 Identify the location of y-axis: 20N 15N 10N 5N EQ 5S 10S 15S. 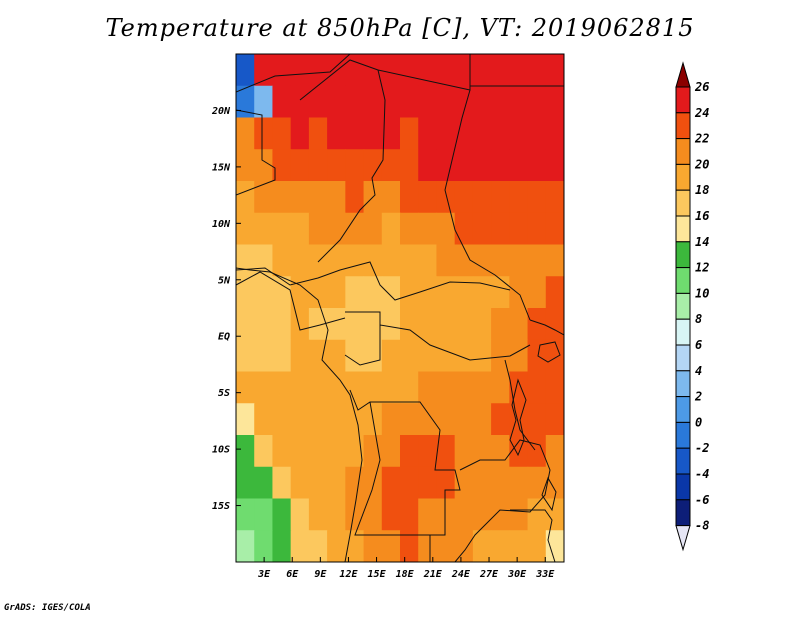
(226, 309).